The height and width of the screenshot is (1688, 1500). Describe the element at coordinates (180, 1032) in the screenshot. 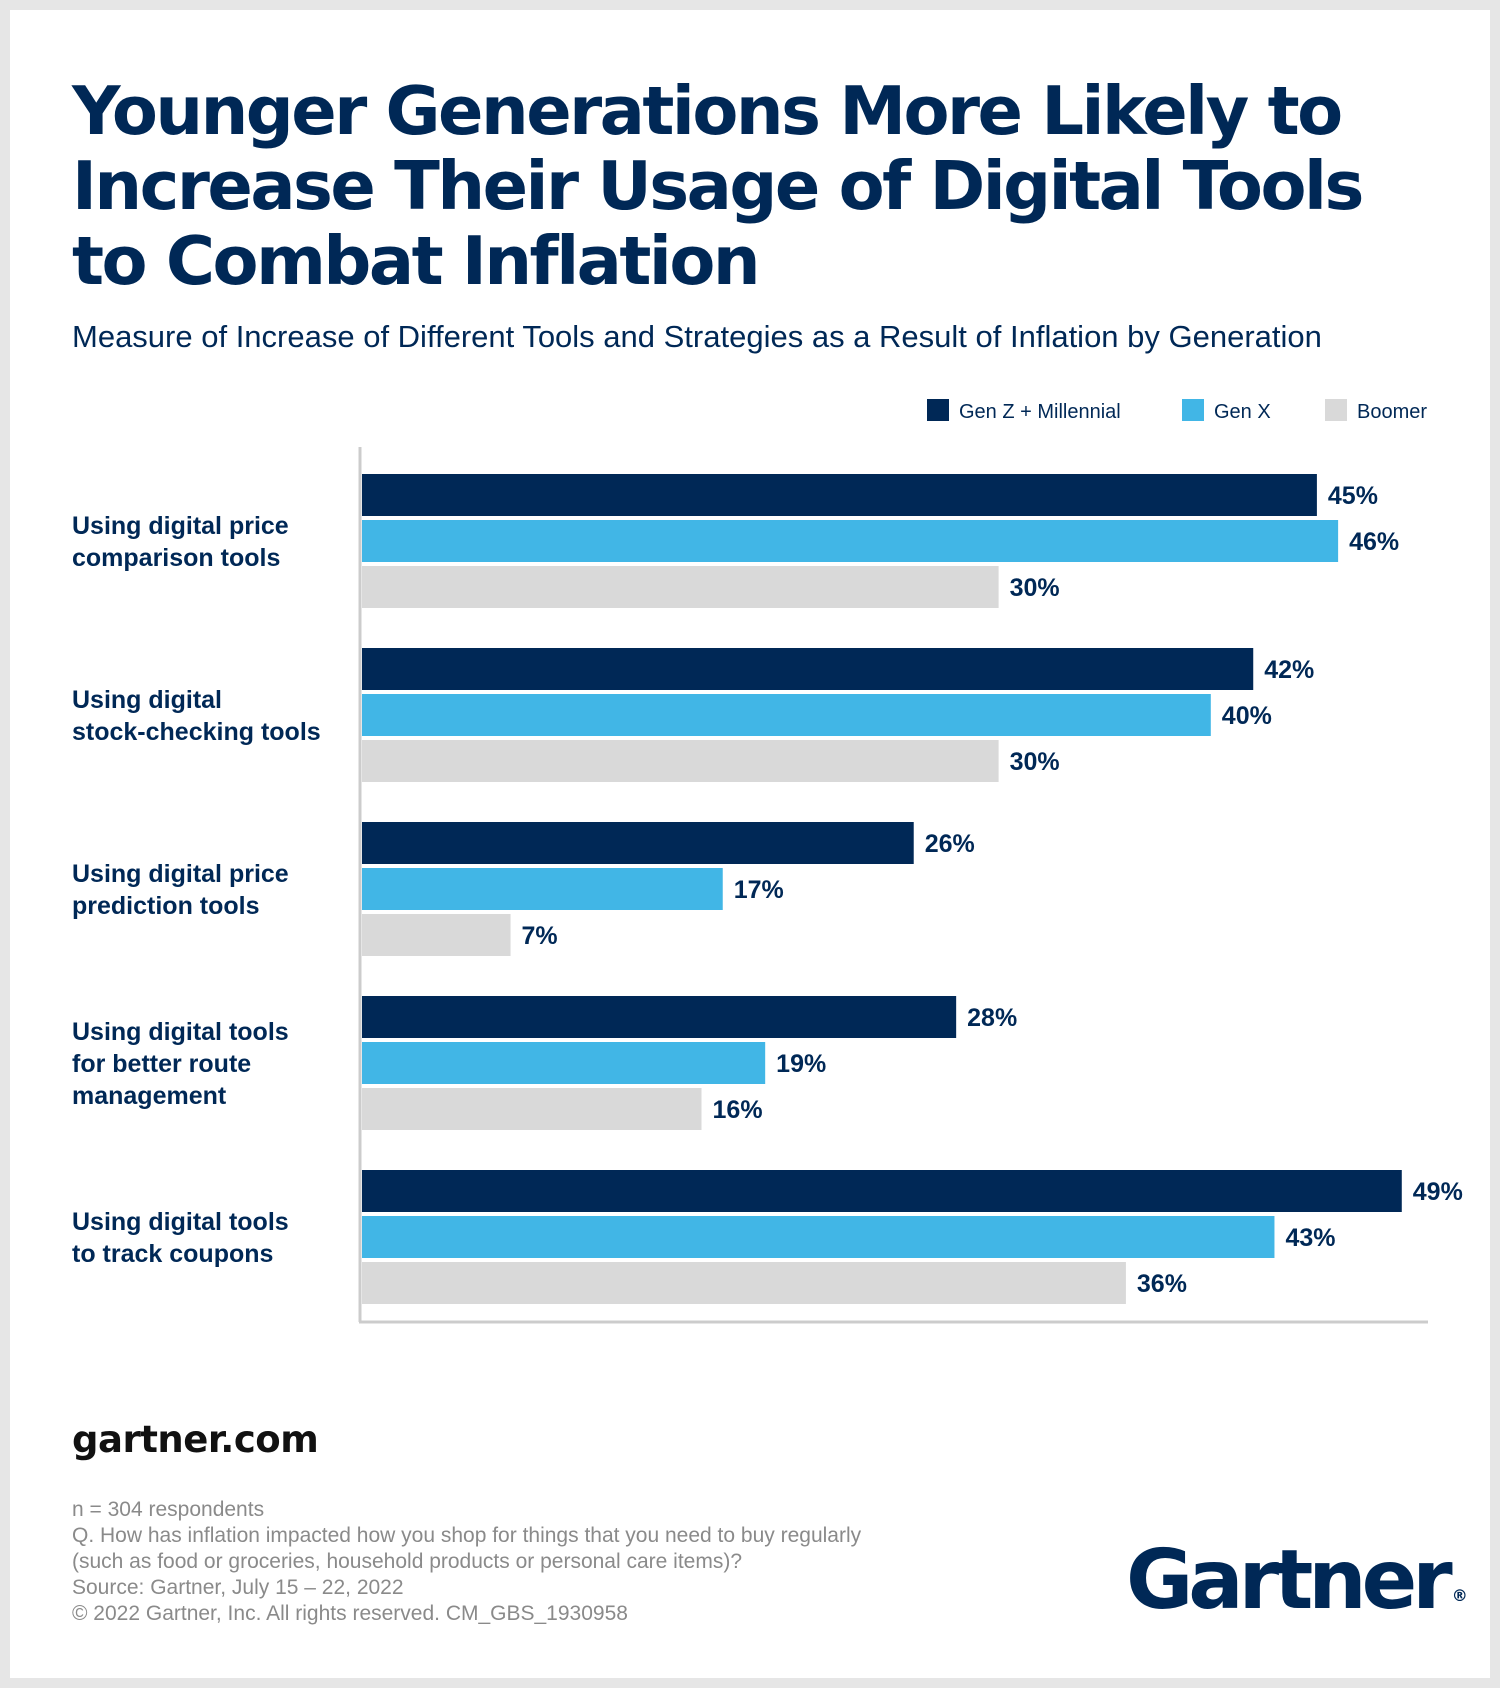

I see `category-label-4-line-1: Using digital tools` at that location.